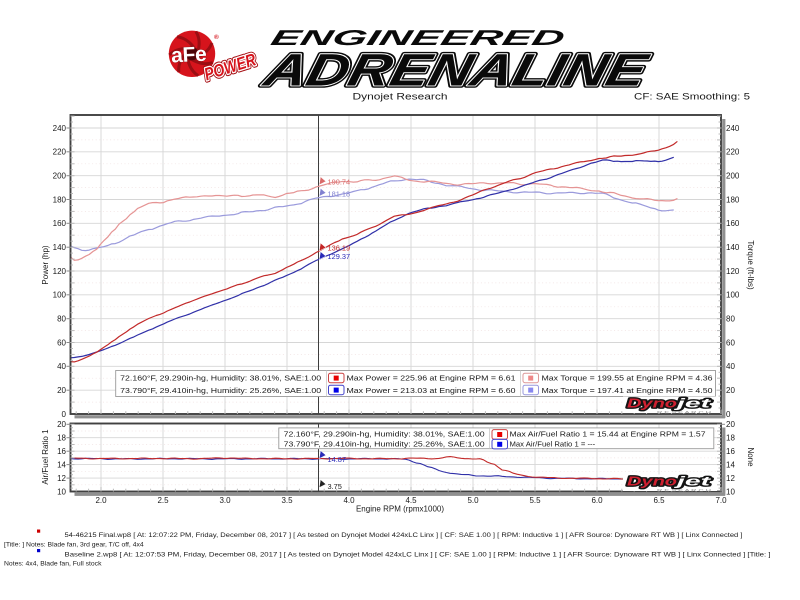  Describe the element at coordinates (597, 500) in the screenshot. I see `svg-text: 6.0` at that location.